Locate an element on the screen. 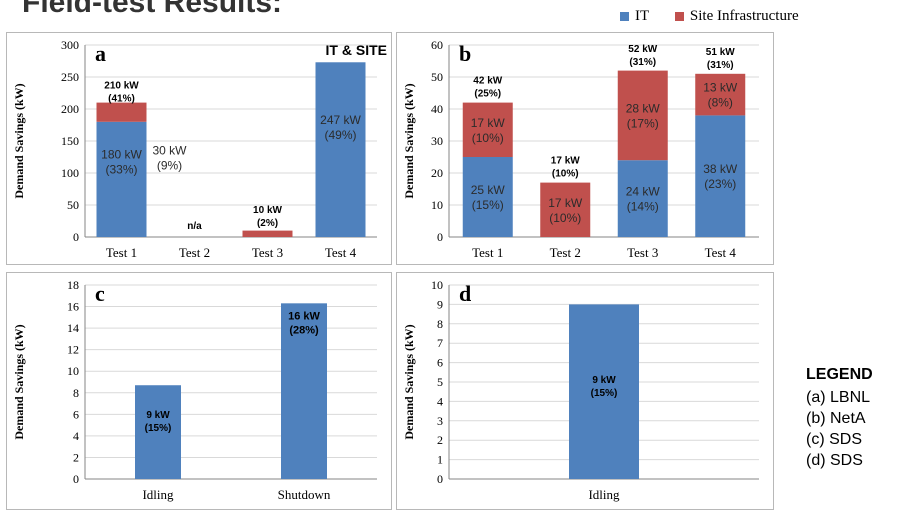 Image resolution: width=908 pixels, height=511 pixels. x-tick-label-d-0: Idling is located at coordinates (604, 494).